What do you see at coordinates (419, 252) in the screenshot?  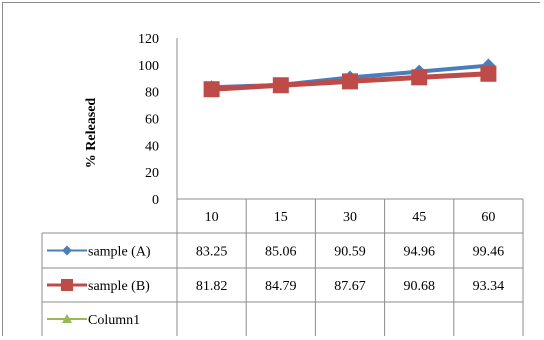 I see `table-cell-value: 94.96` at bounding box center [419, 252].